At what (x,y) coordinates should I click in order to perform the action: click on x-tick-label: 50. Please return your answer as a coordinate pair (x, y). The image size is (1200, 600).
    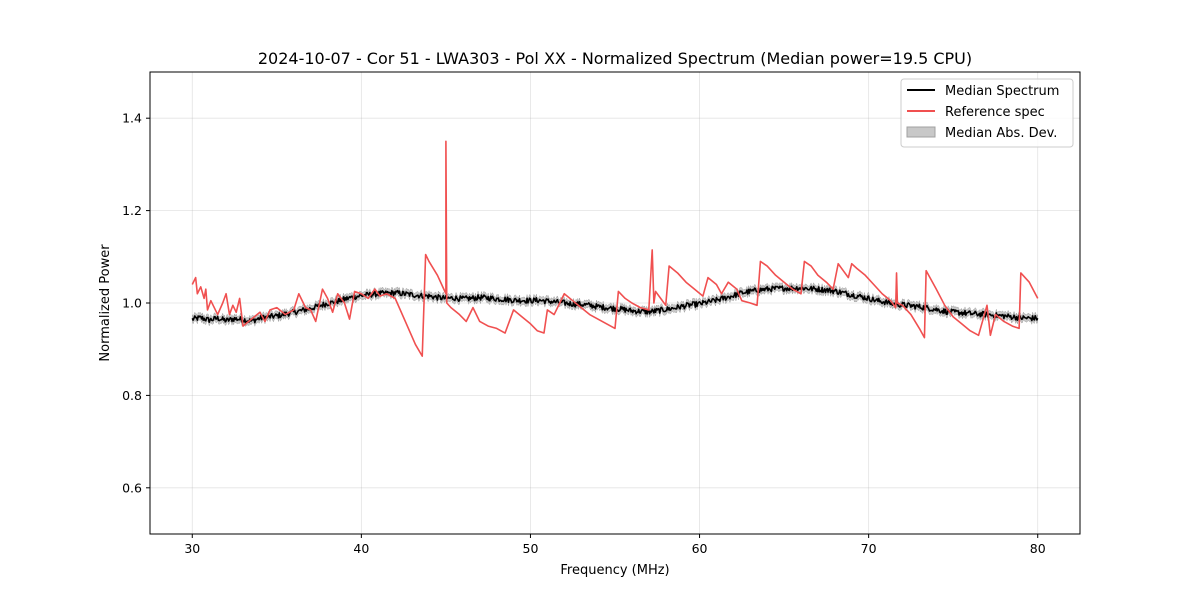
    Looking at the image, I should click on (531, 548).